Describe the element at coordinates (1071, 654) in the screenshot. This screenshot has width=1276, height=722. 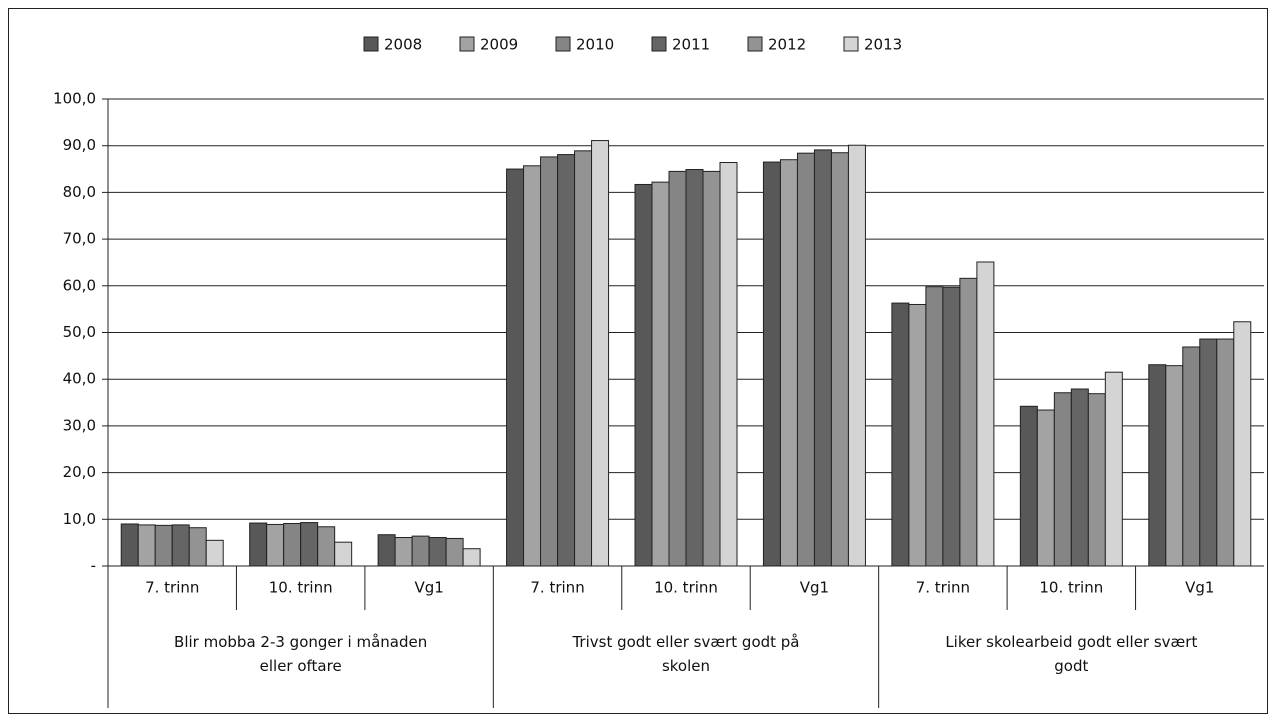
I see `group-label: Liker skolearbeid godt eller svært godt` at that location.